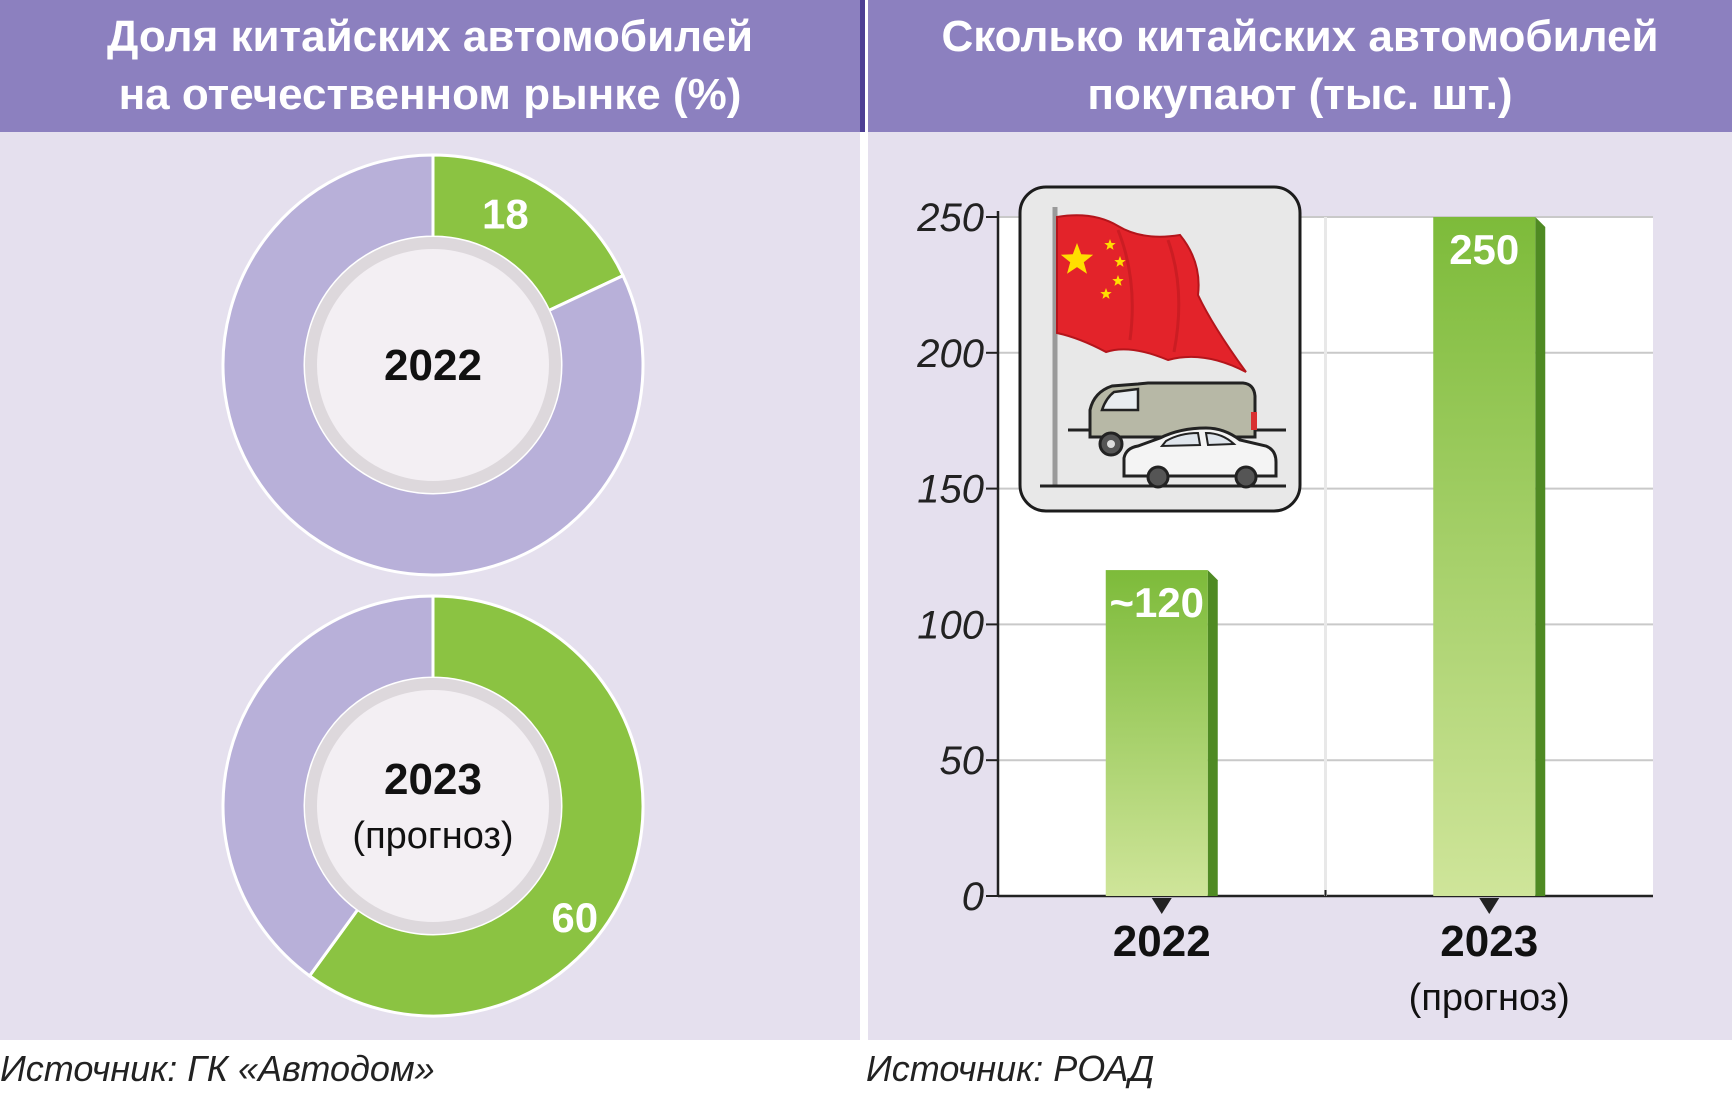 This screenshot has height=1098, width=1732. I want to click on y-tick-label: 250, so click(950, 218).